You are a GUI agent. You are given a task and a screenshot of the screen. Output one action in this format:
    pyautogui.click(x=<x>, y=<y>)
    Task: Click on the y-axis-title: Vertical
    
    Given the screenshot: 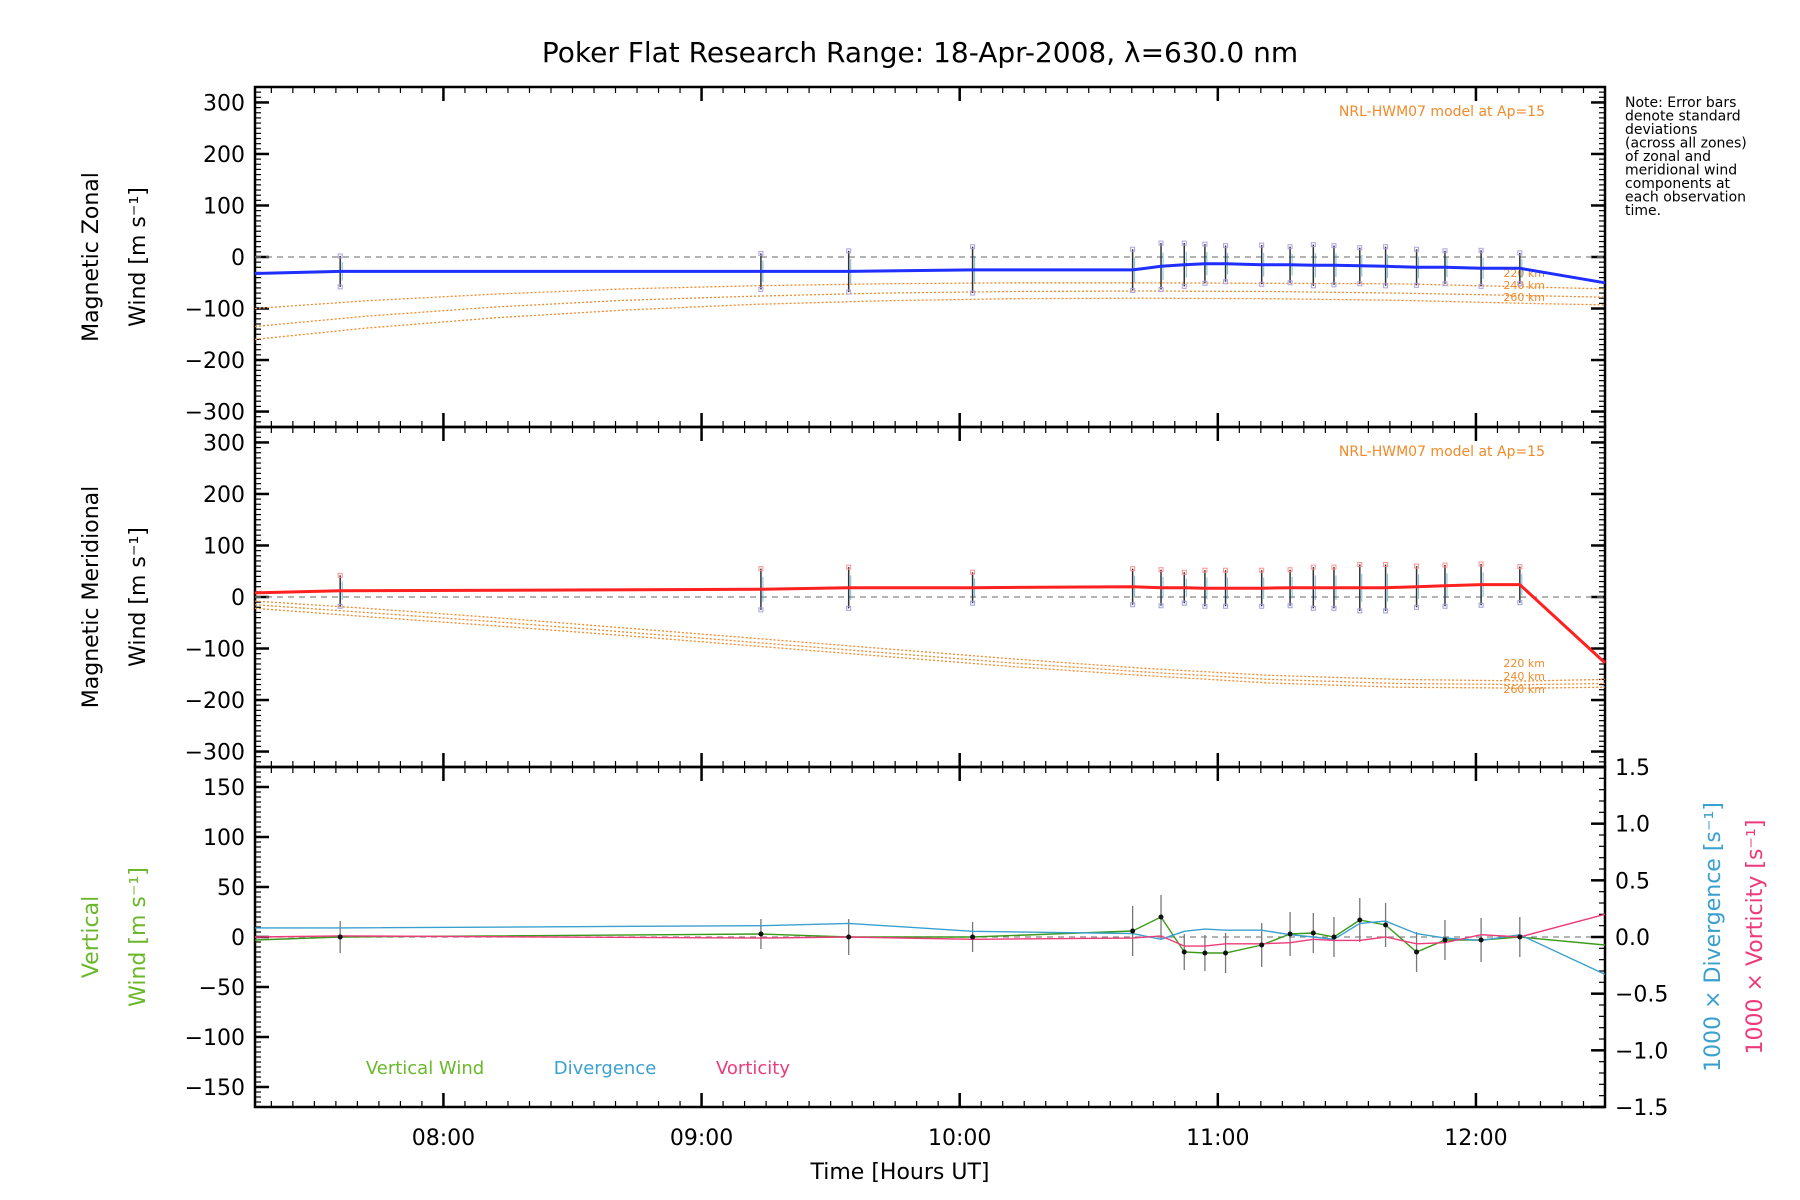 What is the action you would take?
    pyautogui.click(x=91, y=937)
    